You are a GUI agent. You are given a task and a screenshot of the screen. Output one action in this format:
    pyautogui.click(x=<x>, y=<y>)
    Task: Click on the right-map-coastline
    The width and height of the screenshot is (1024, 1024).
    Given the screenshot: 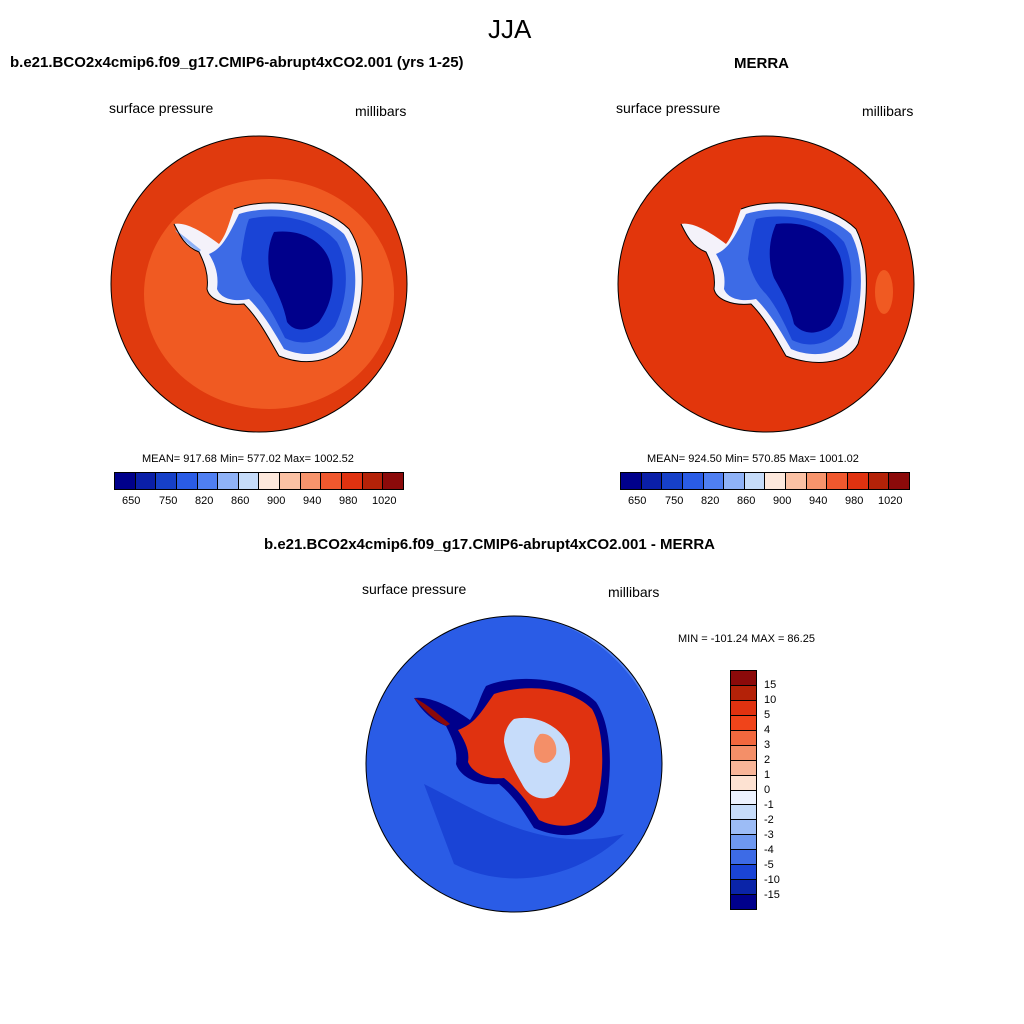 What is the action you would take?
    pyautogui.click(x=773, y=282)
    